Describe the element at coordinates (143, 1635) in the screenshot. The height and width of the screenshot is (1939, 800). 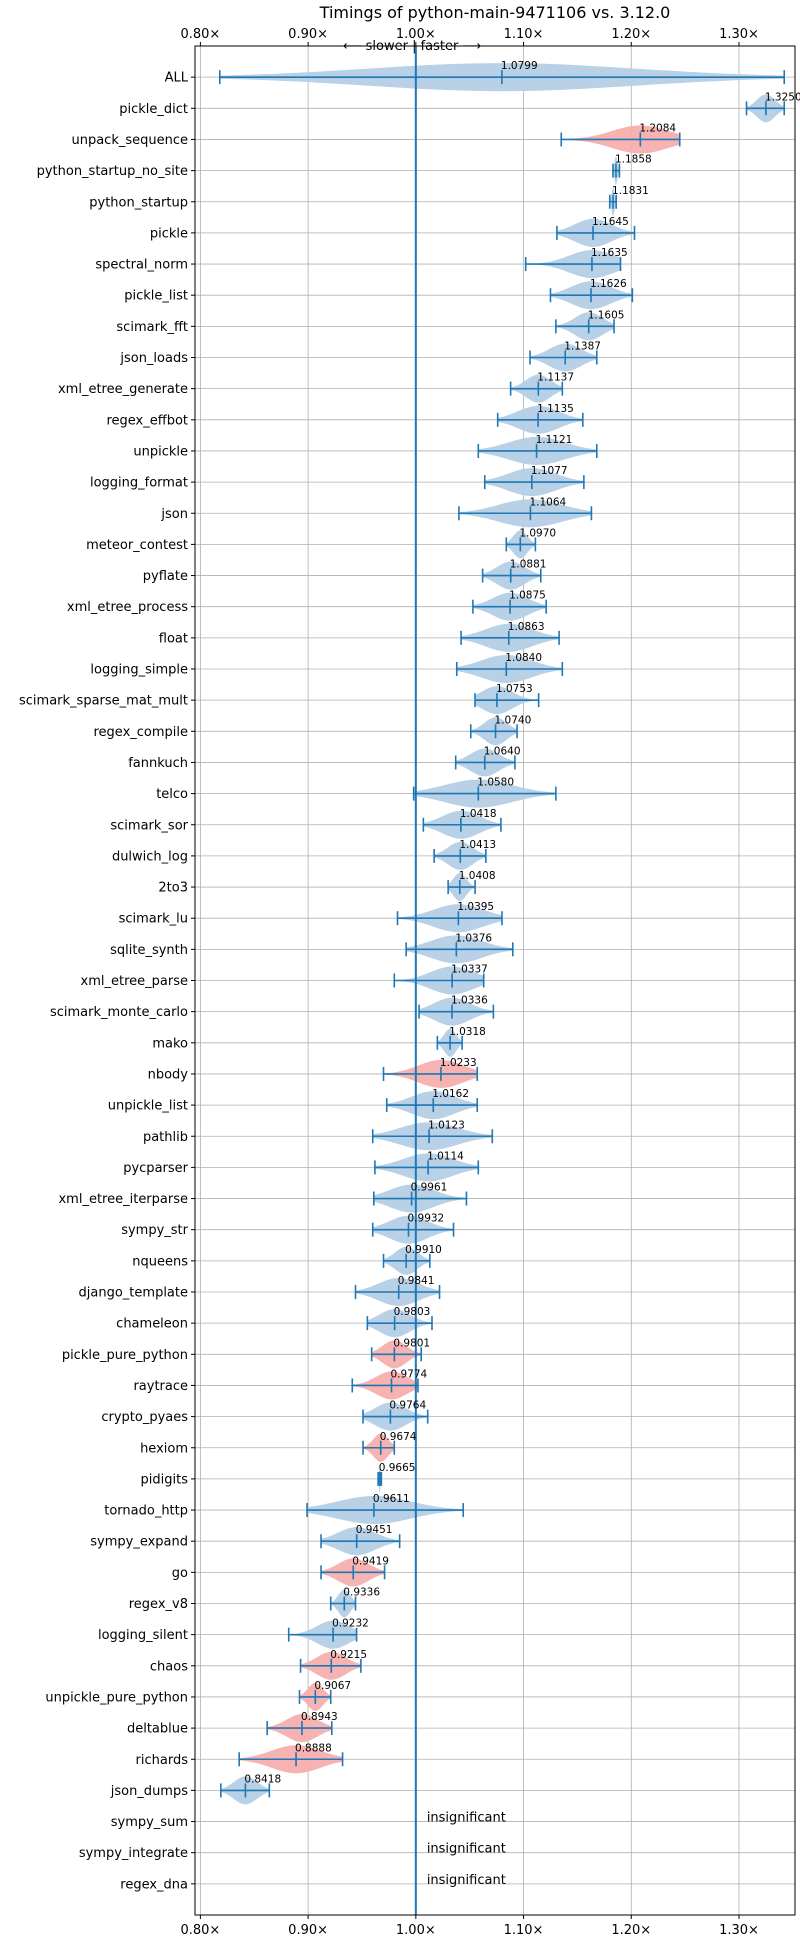
I see `category-label: logging_silent` at that location.